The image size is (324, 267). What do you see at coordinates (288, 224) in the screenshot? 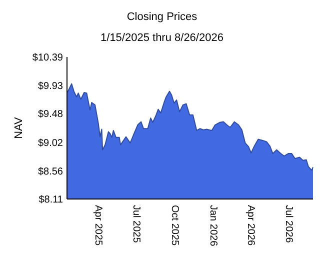
I see `x-tick-label: Jul 2026` at bounding box center [288, 224].